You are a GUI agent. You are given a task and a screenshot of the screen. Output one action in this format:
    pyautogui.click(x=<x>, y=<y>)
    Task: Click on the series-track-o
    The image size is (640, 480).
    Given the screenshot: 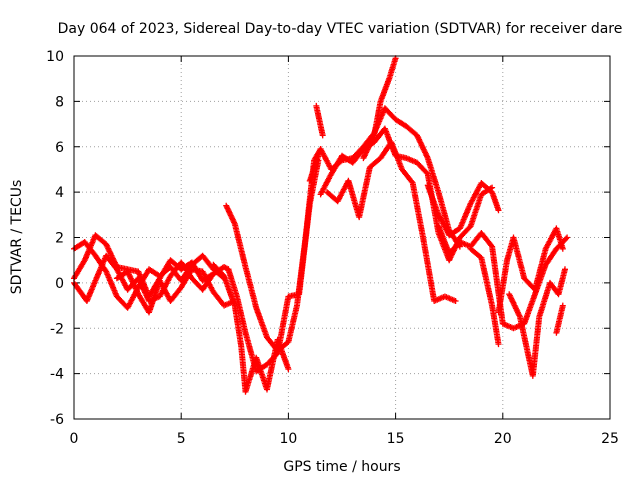 What is the action you would take?
    pyautogui.click(x=484, y=296)
    